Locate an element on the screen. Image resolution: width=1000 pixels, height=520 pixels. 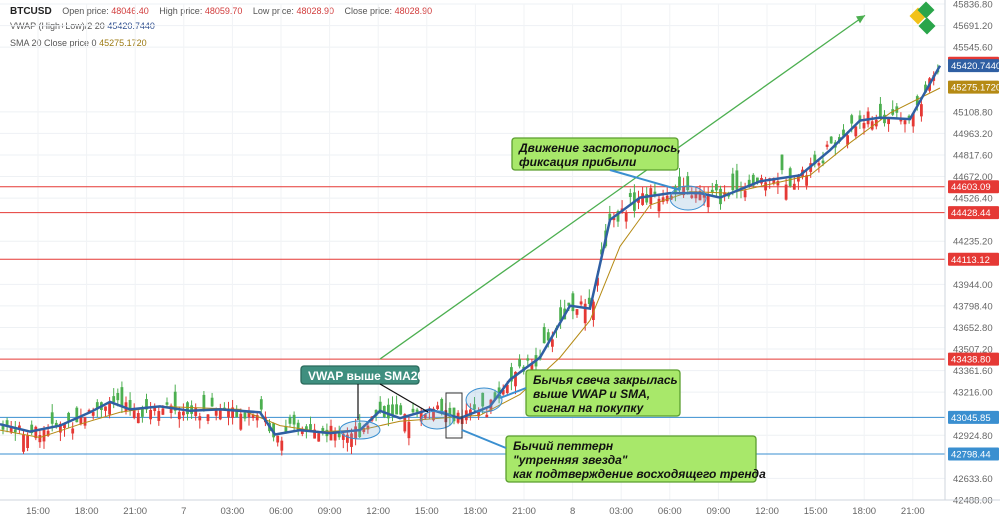
close-label: Close price: is located at coordinates (368, 11).